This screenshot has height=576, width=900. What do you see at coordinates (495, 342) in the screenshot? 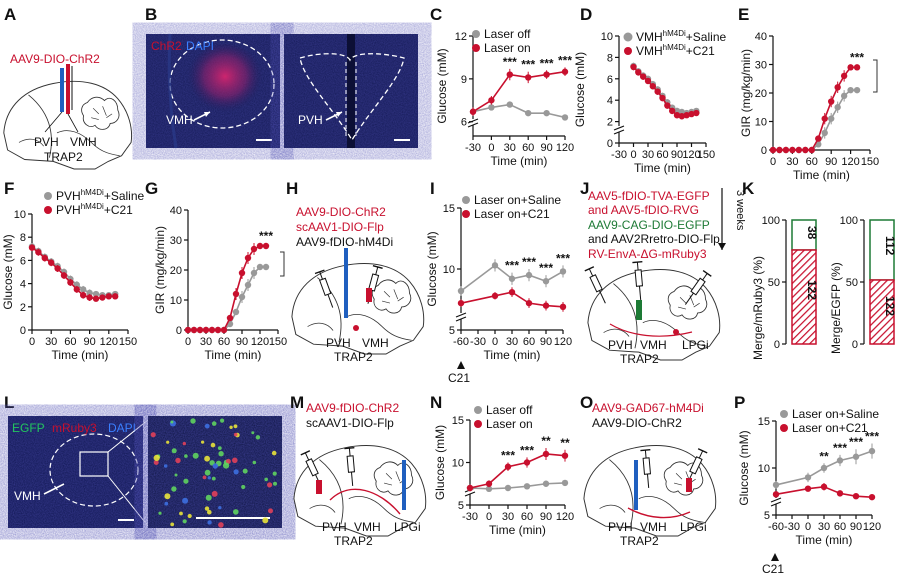
I see `i-x-tick-label: 0` at bounding box center [495, 342].